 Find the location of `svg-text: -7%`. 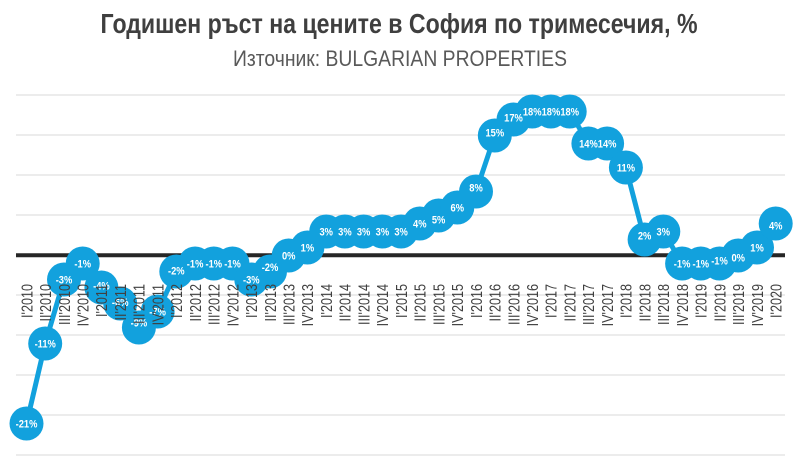

svg-text: -7% is located at coordinates (157, 313).